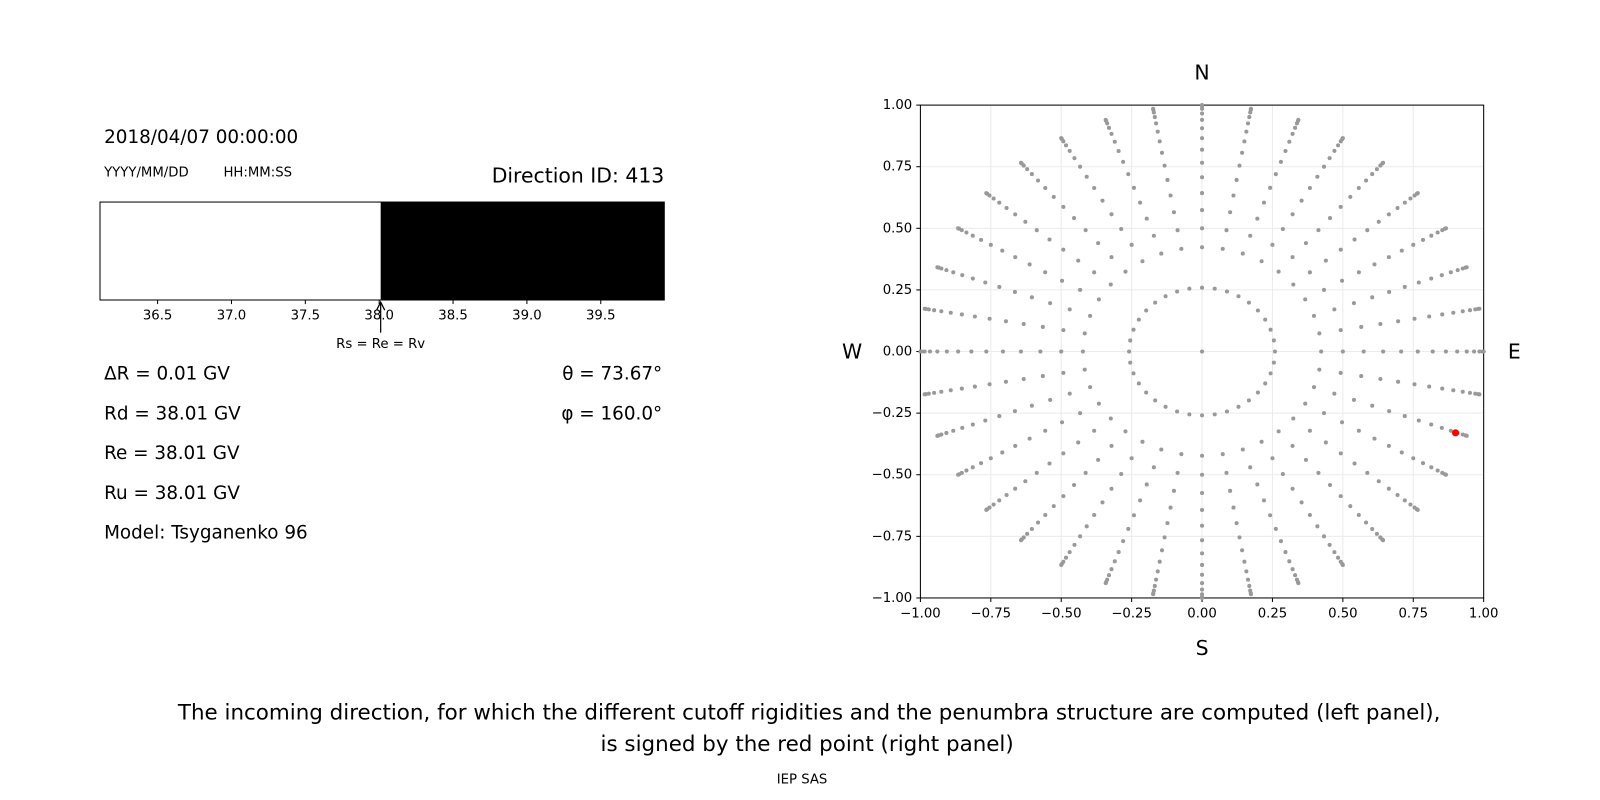  What do you see at coordinates (1201, 72) in the screenshot?
I see `compass-label: N` at bounding box center [1201, 72].